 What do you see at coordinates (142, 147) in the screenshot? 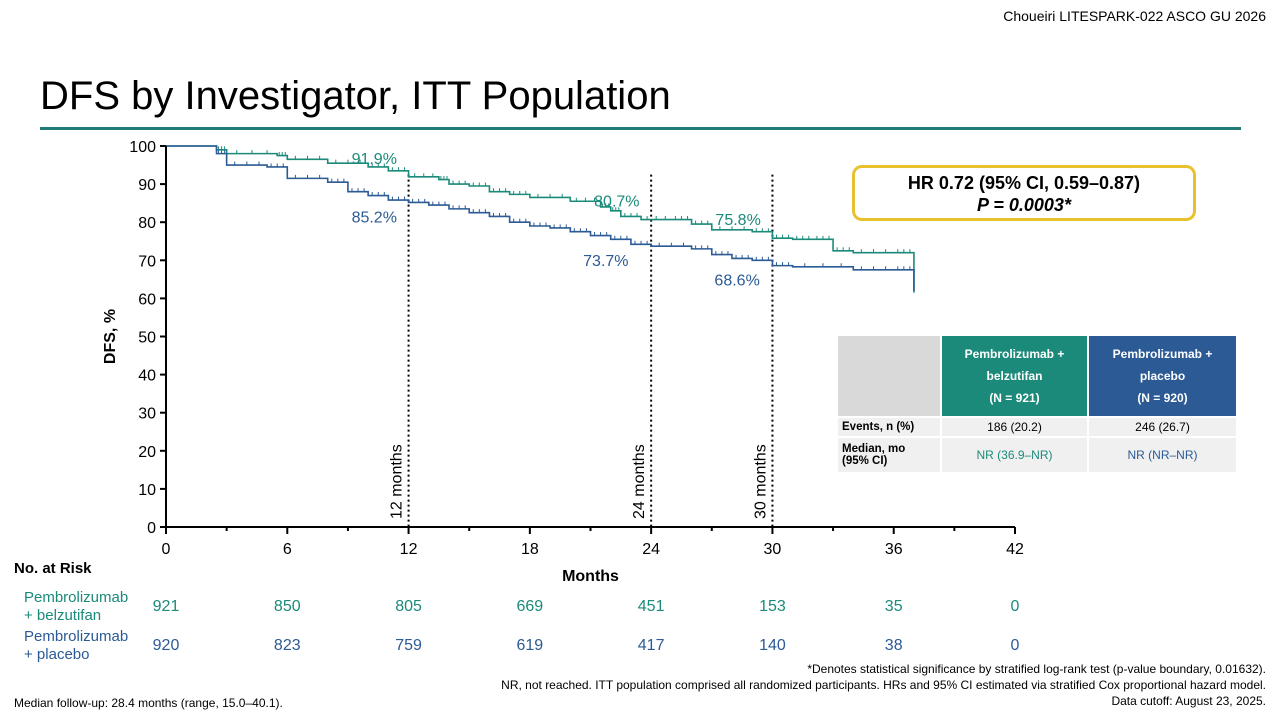
I see `y-tick-label: 100` at bounding box center [142, 147].